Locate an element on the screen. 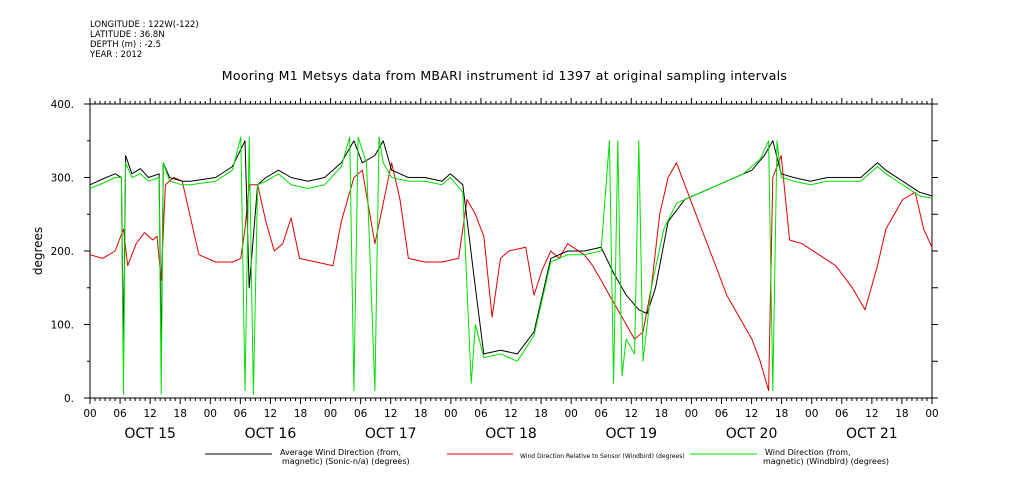  y-tick-label: 100. is located at coordinates (62, 326).